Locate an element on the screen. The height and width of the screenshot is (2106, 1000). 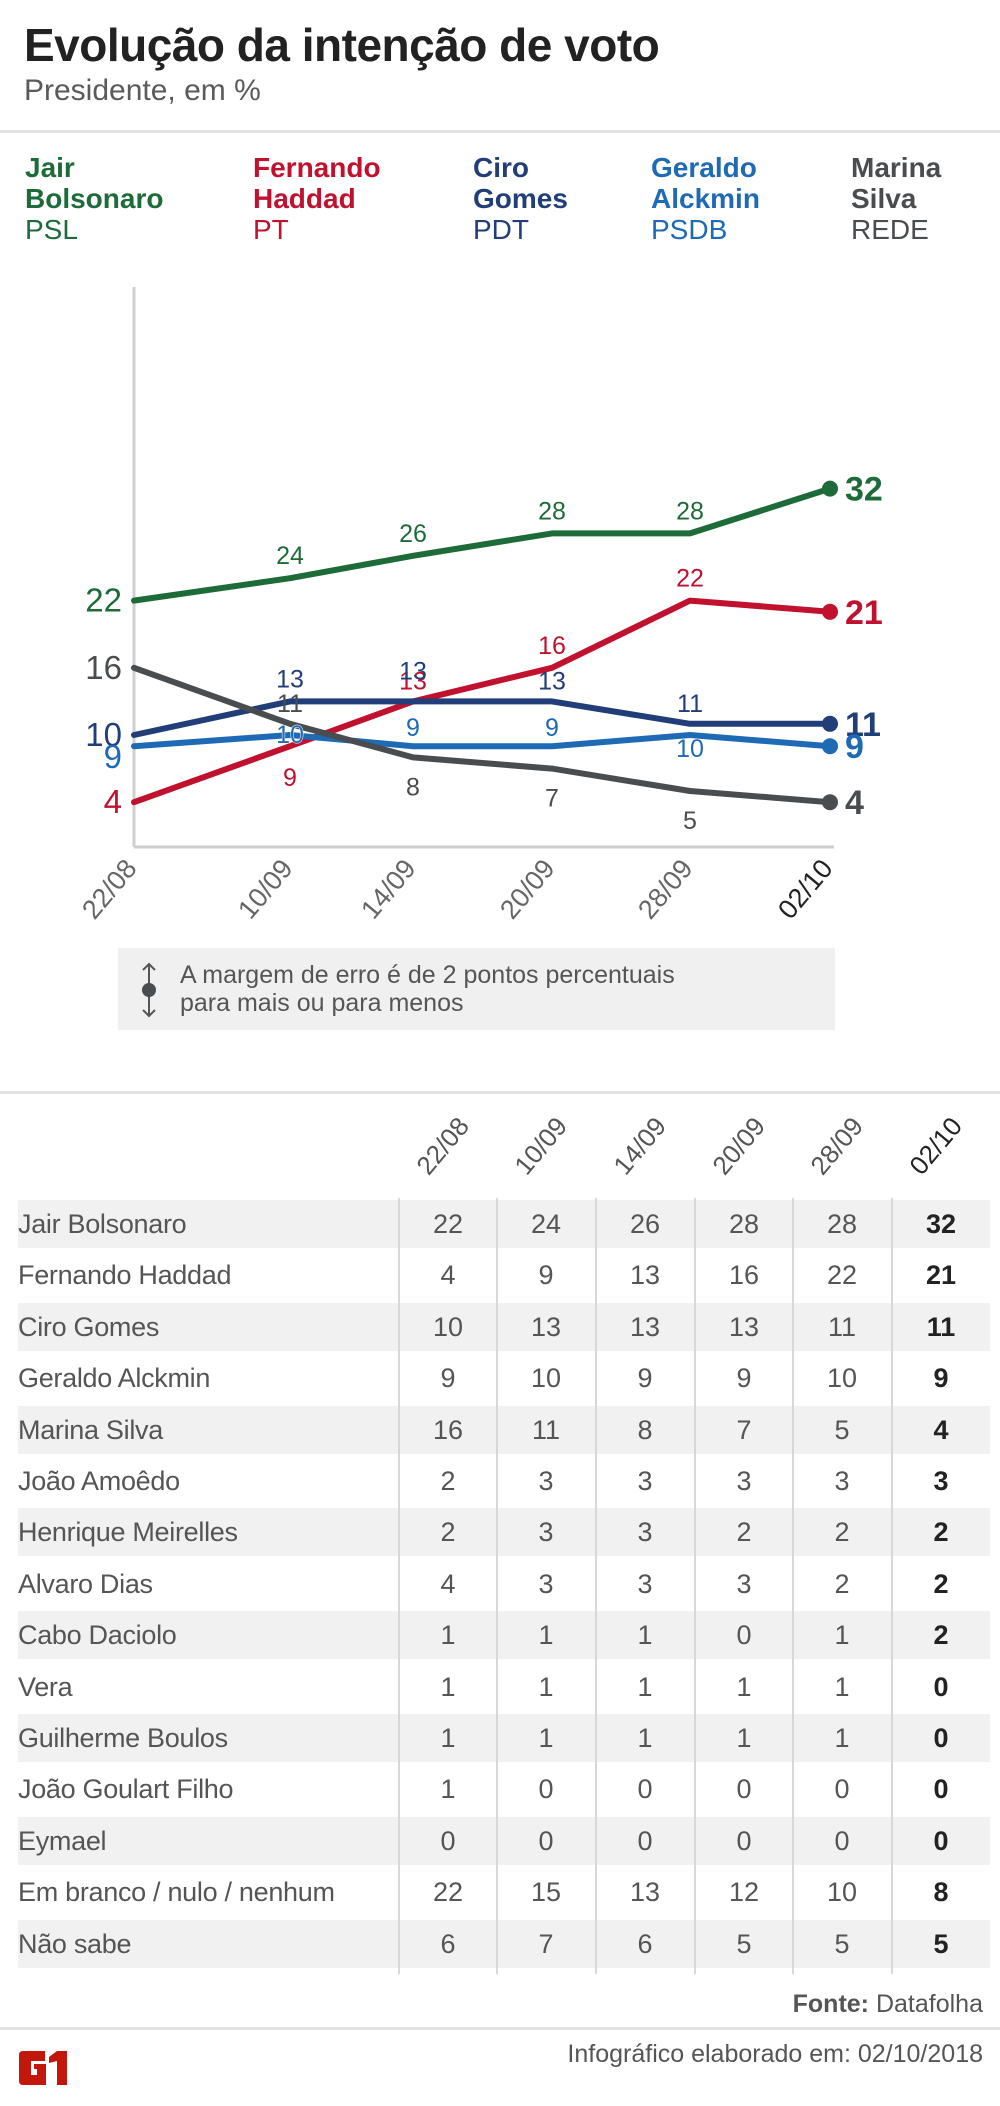
table-cell: 24 is located at coordinates (546, 1224).